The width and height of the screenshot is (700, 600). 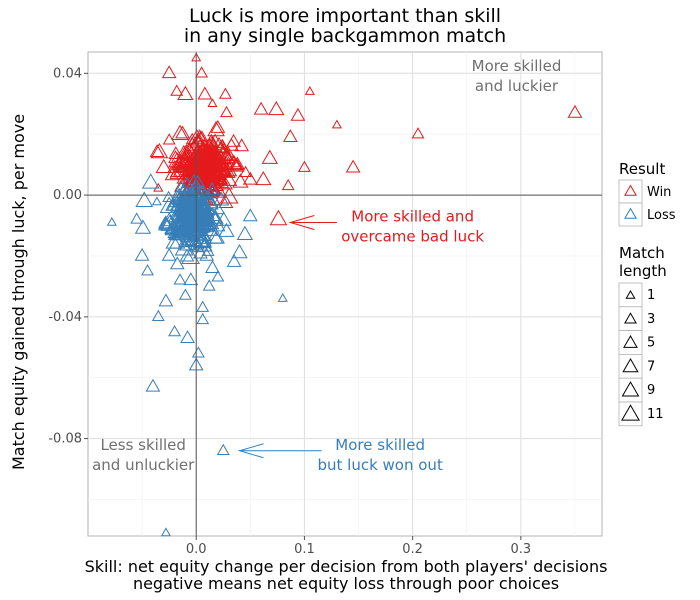 I want to click on legend-label-win: Win, so click(x=659, y=192).